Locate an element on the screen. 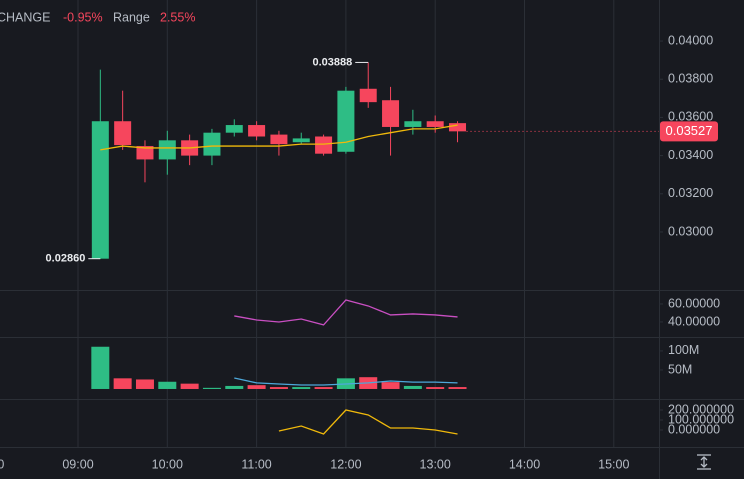  y-tick-label: 100.000000 is located at coordinates (701, 419).